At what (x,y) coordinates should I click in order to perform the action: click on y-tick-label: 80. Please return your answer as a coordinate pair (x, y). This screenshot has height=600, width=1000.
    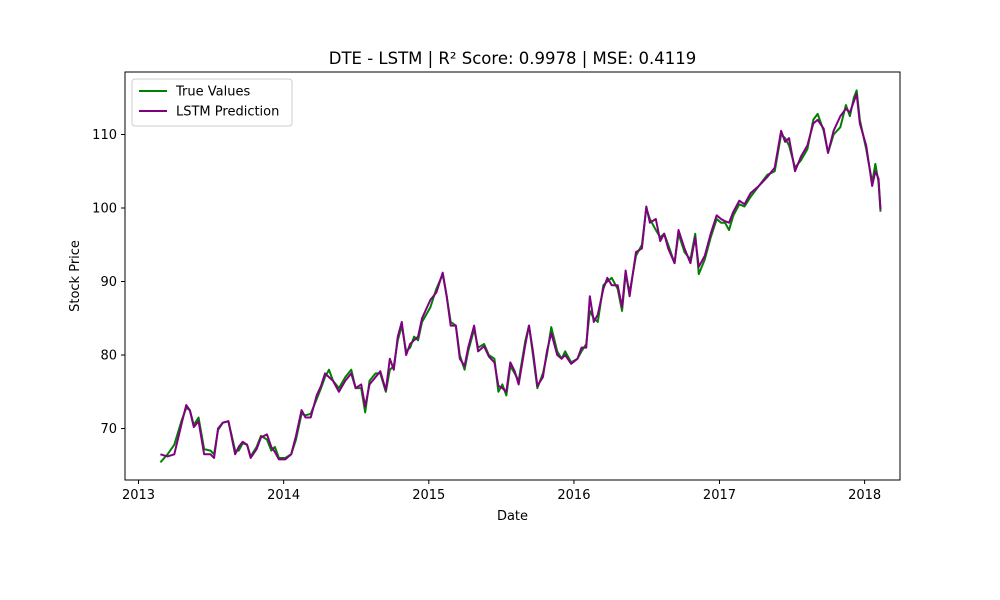
    Looking at the image, I should click on (108, 356).